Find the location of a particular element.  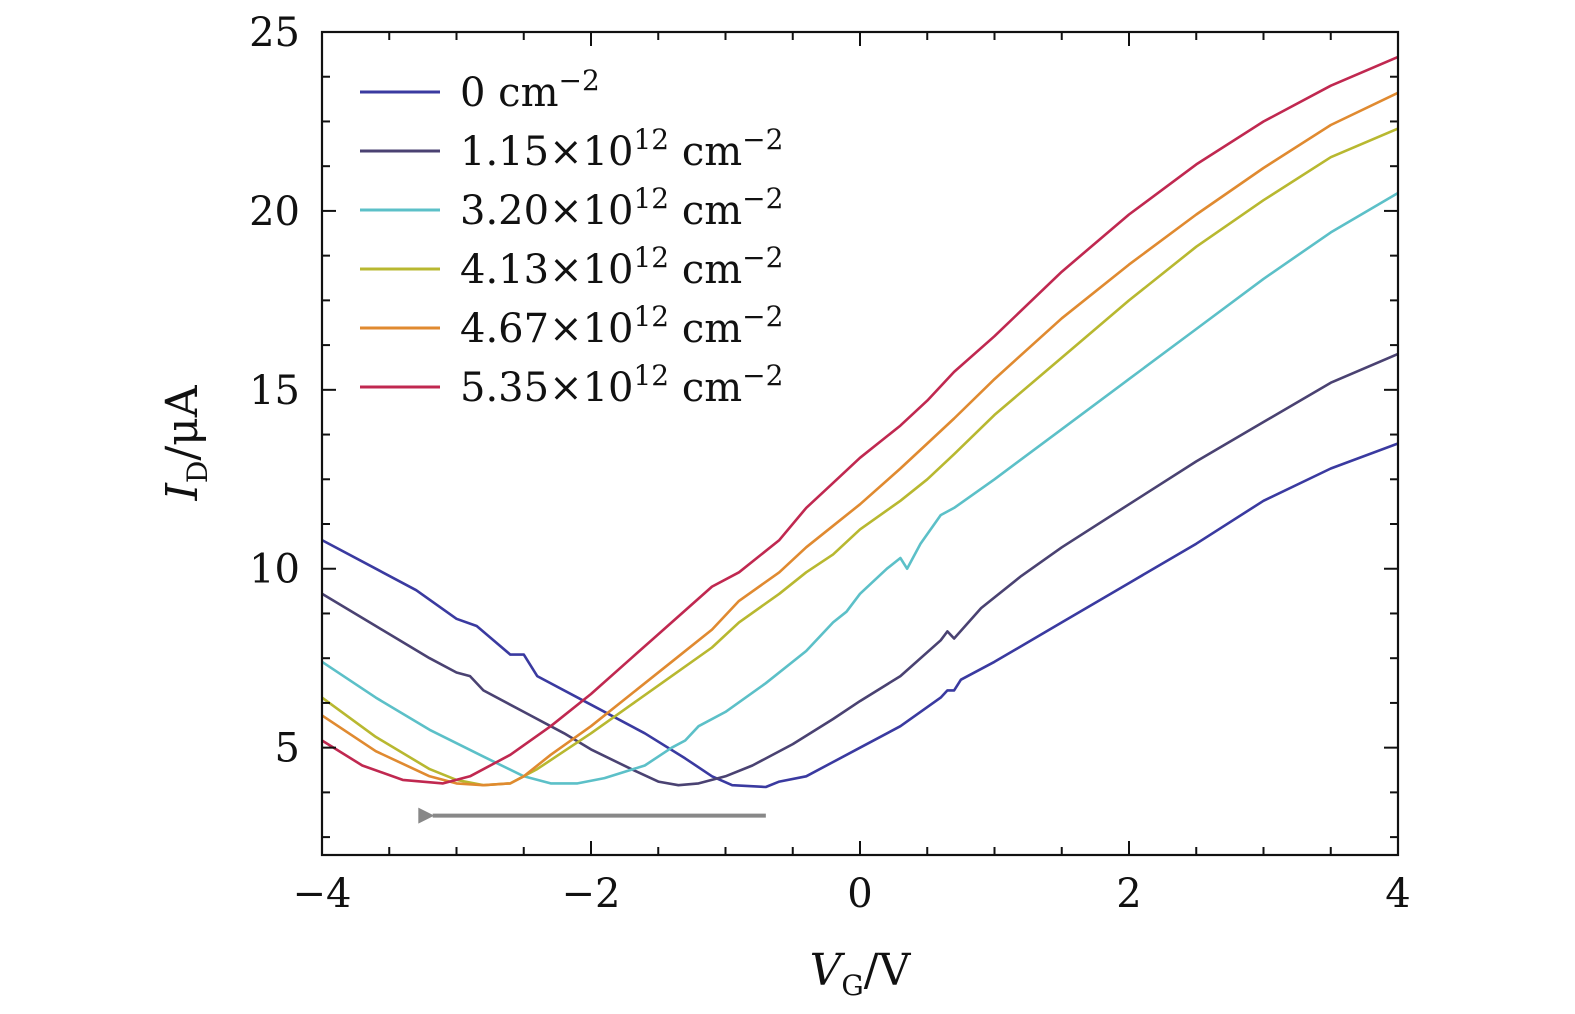

y-axis-title: ID/μA is located at coordinates (185, 442).